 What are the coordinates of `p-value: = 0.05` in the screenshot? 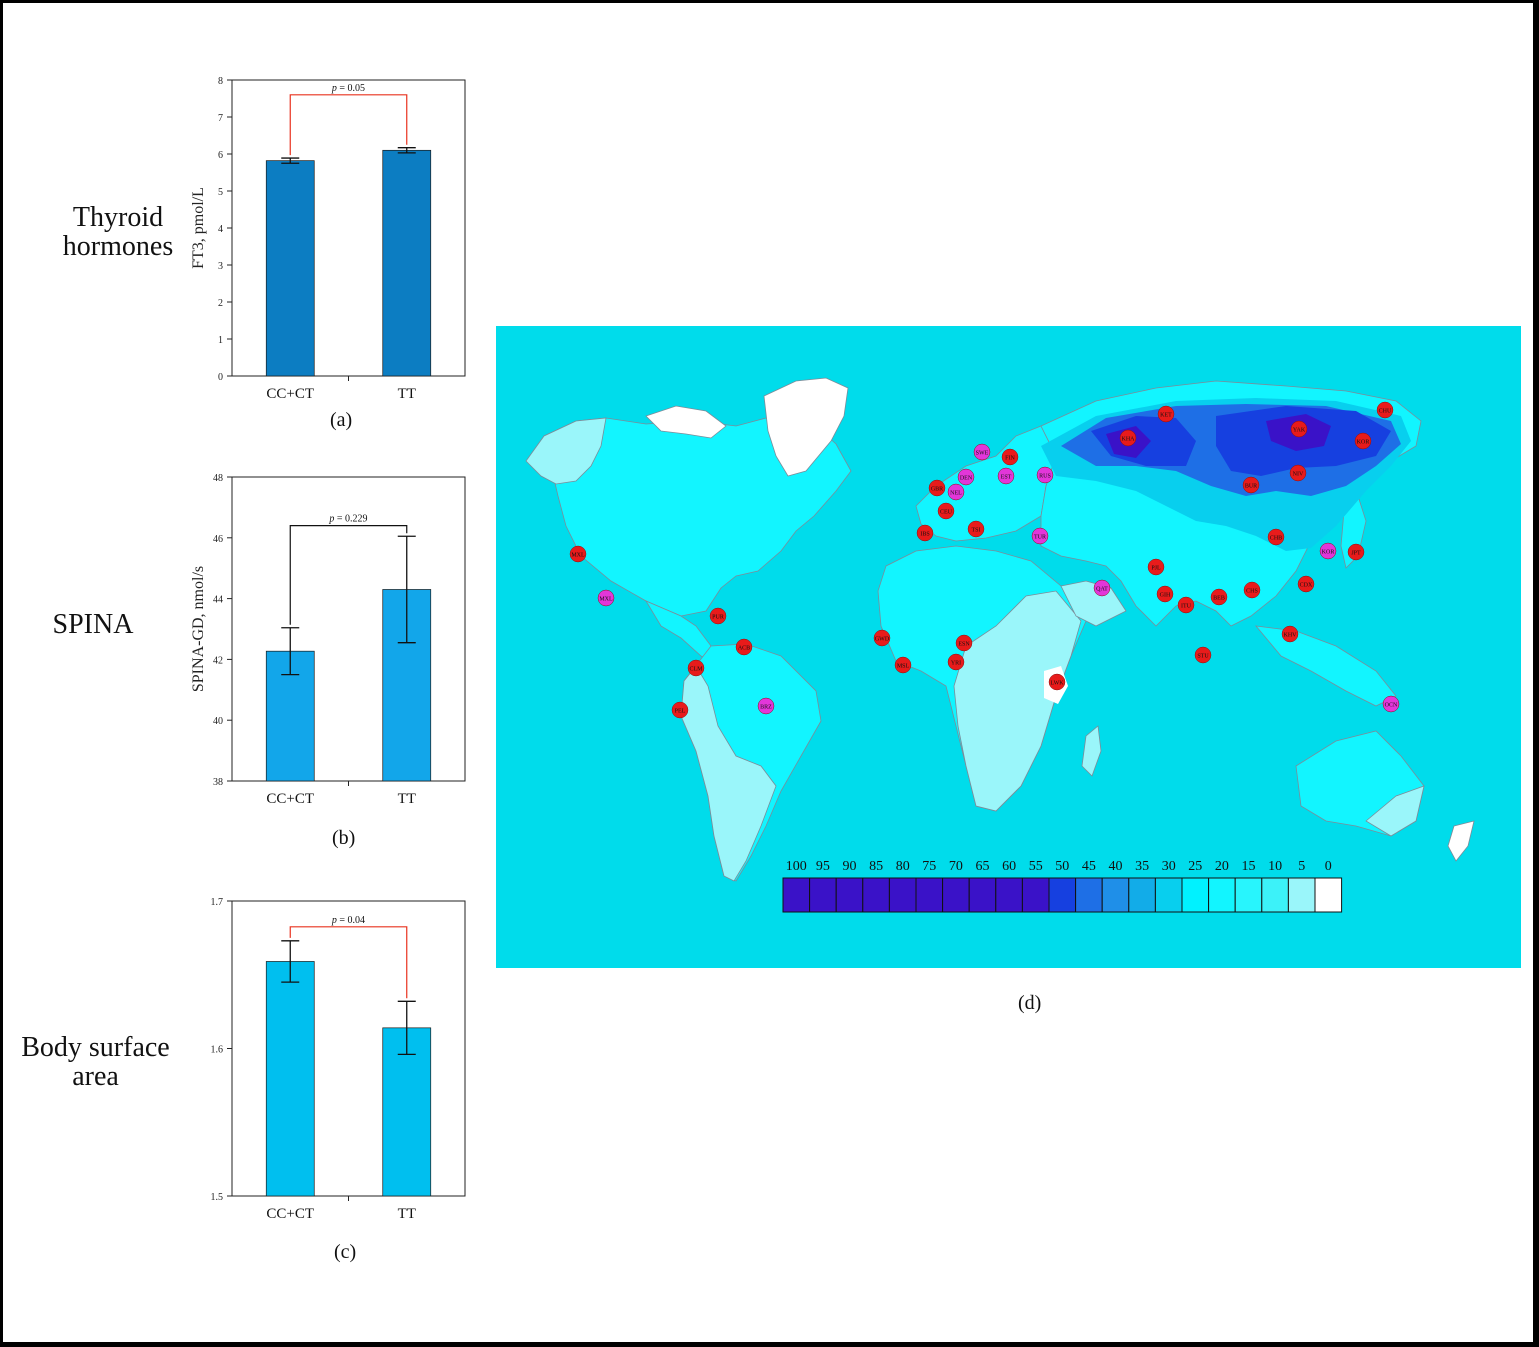 It's located at (351, 88).